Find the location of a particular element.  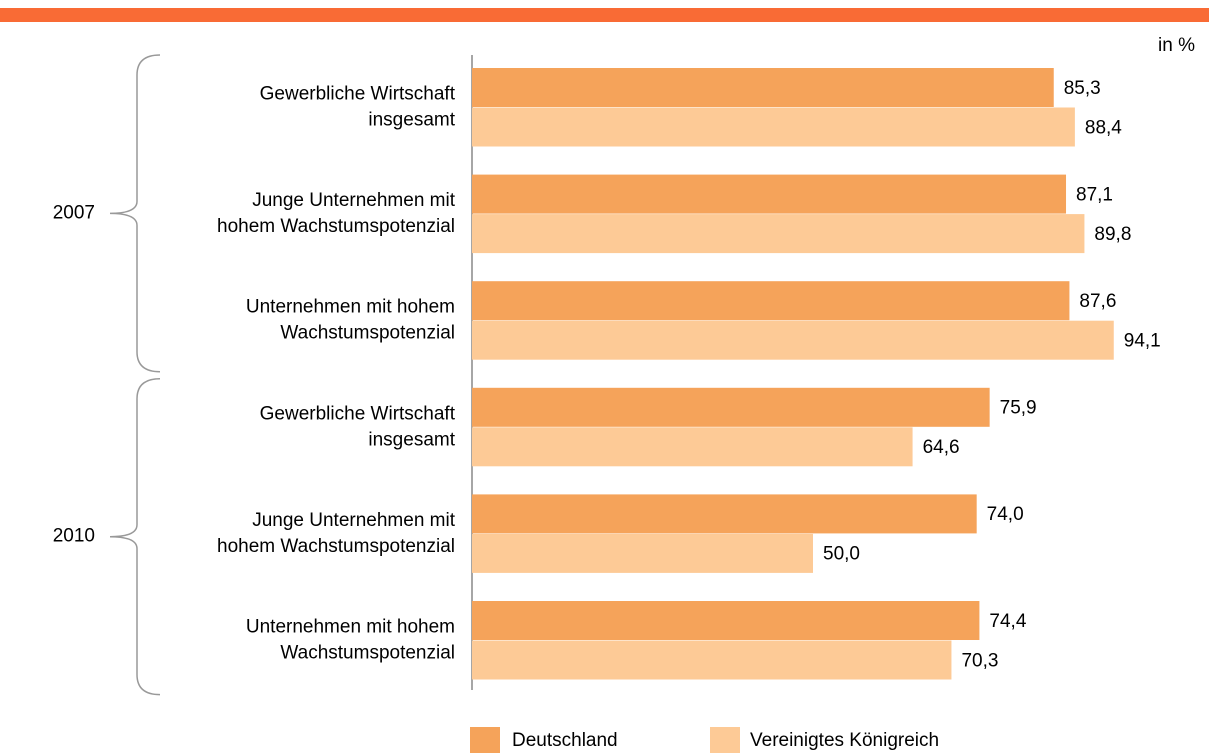

top-banner is located at coordinates (604, 15).